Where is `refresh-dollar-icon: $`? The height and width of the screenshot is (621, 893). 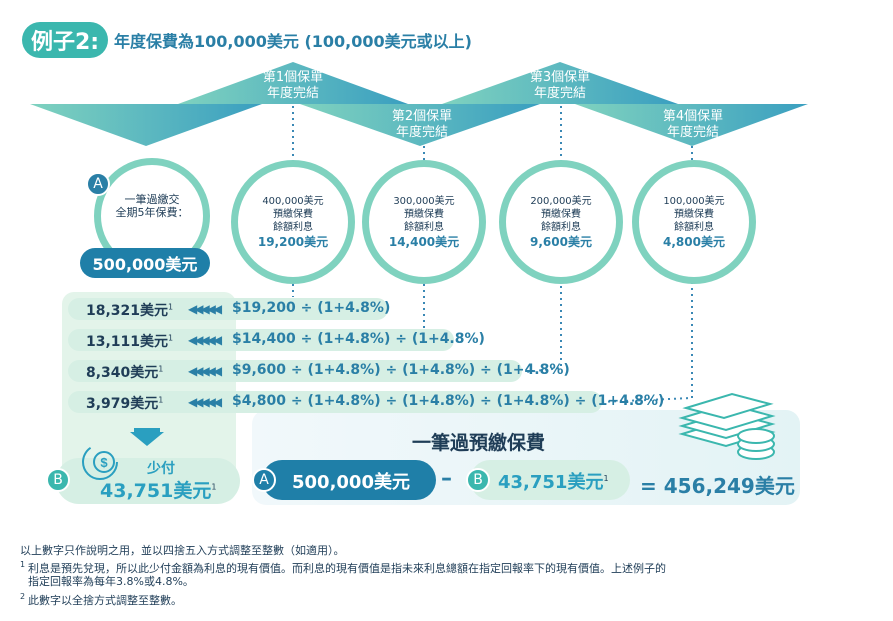
refresh-dollar-icon: $ is located at coordinates (100, 462).